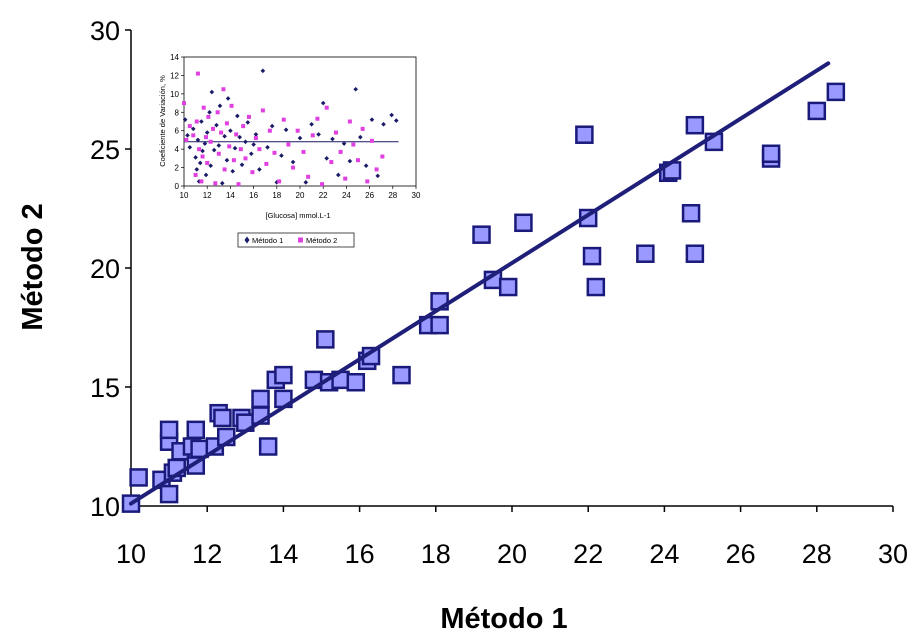  What do you see at coordinates (283, 554) in the screenshot?
I see `x-tick-label: 14` at bounding box center [283, 554].